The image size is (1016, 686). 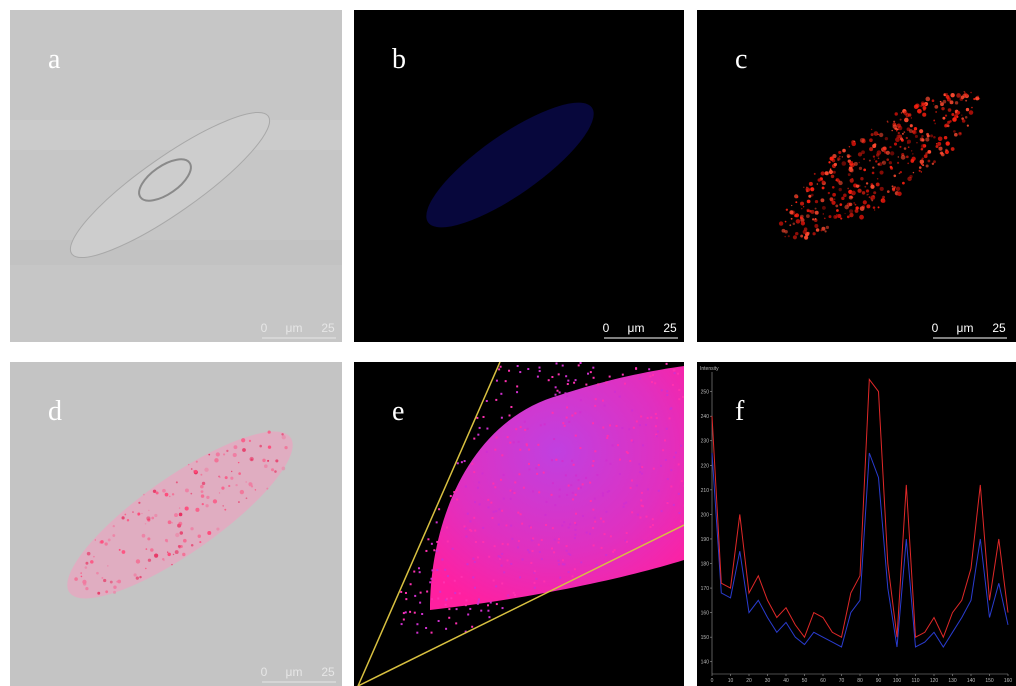 I want to click on x-tick-label: 70, so click(x=842, y=681).